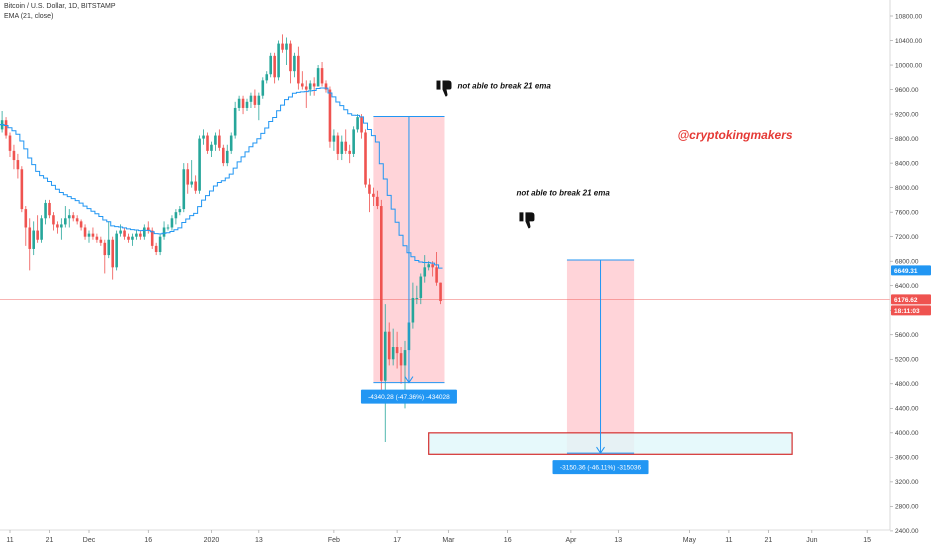  I want to click on measure-label-1: -4340.28 (-47.36%) -434028, so click(409, 397).